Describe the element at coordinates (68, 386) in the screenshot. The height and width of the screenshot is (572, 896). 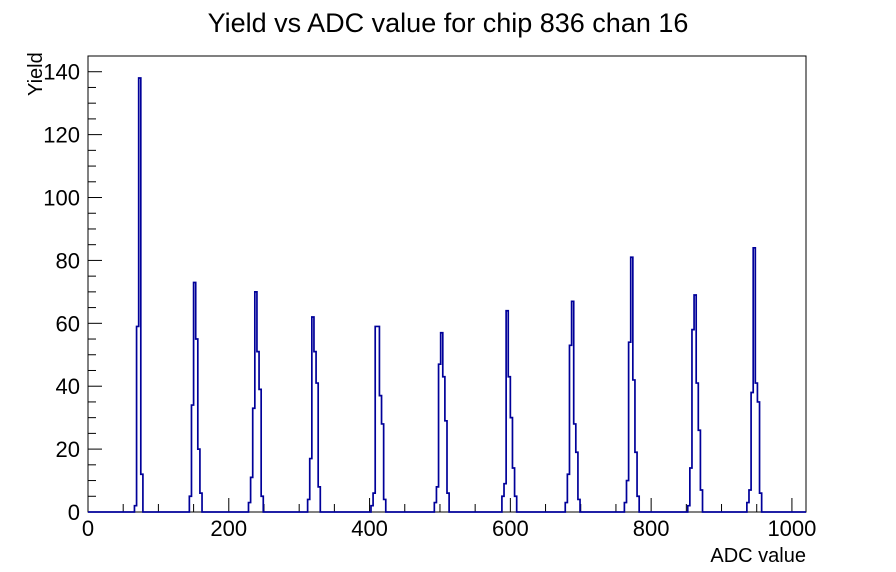
I see `y-tick-label: 40` at that location.